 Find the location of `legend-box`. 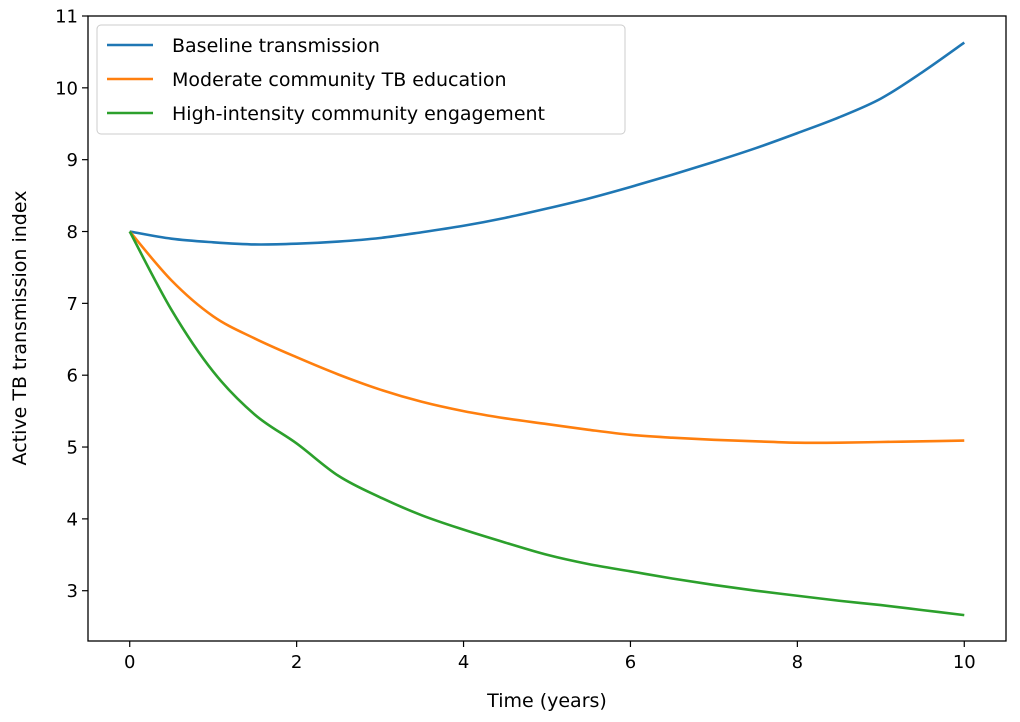

legend-box is located at coordinates (361, 79).